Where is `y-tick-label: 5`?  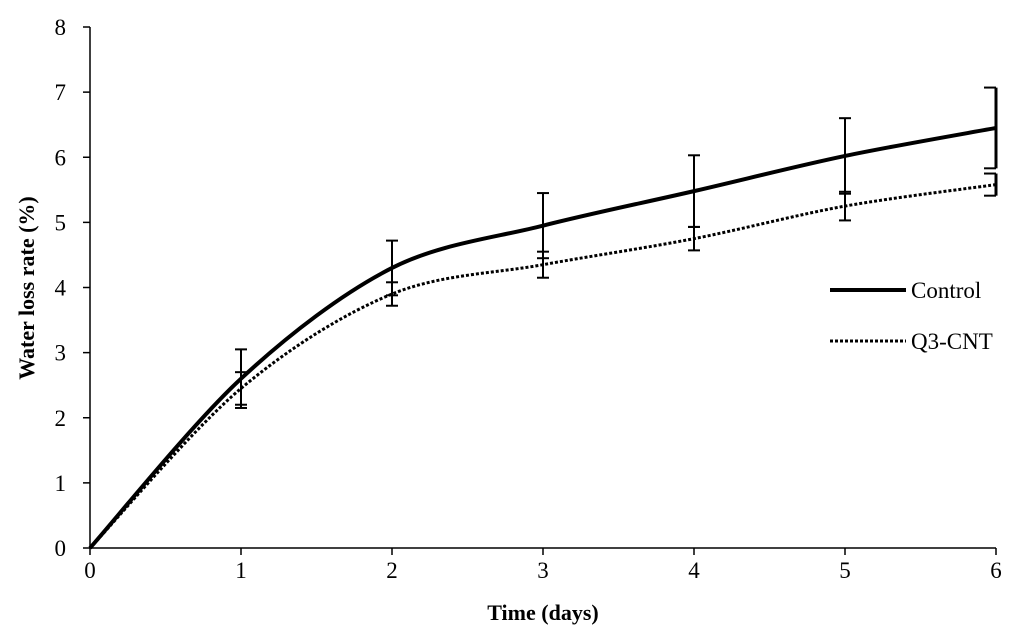
y-tick-label: 5 is located at coordinates (61, 222).